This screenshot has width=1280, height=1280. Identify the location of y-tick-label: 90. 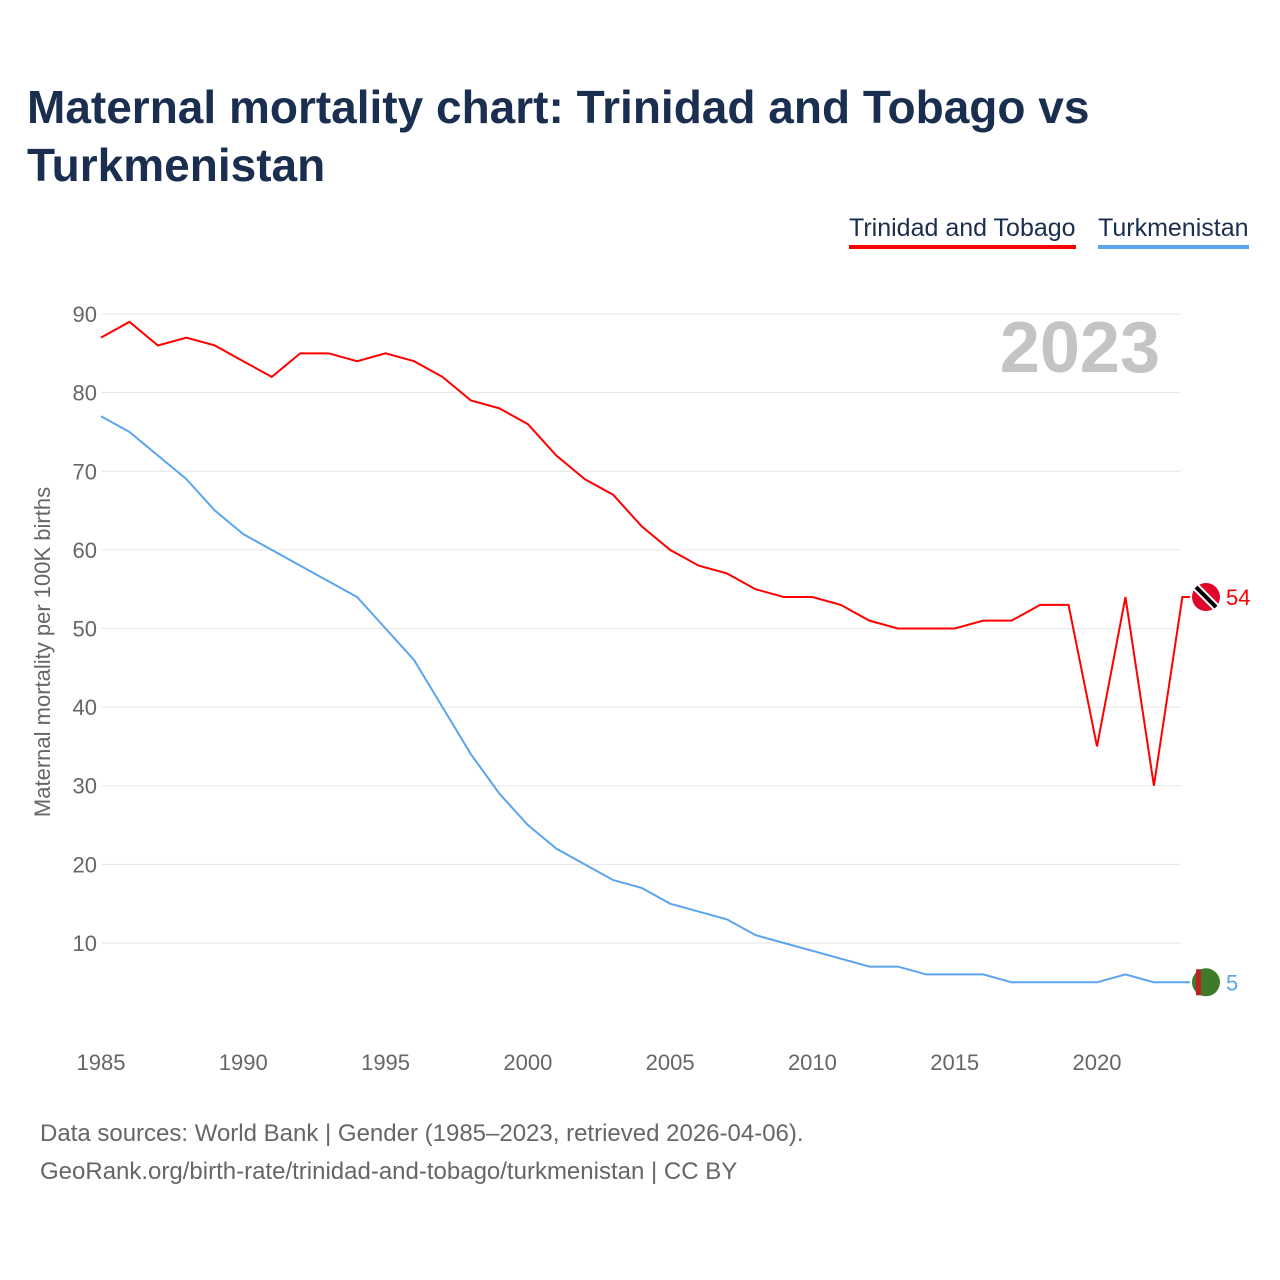
(85, 314).